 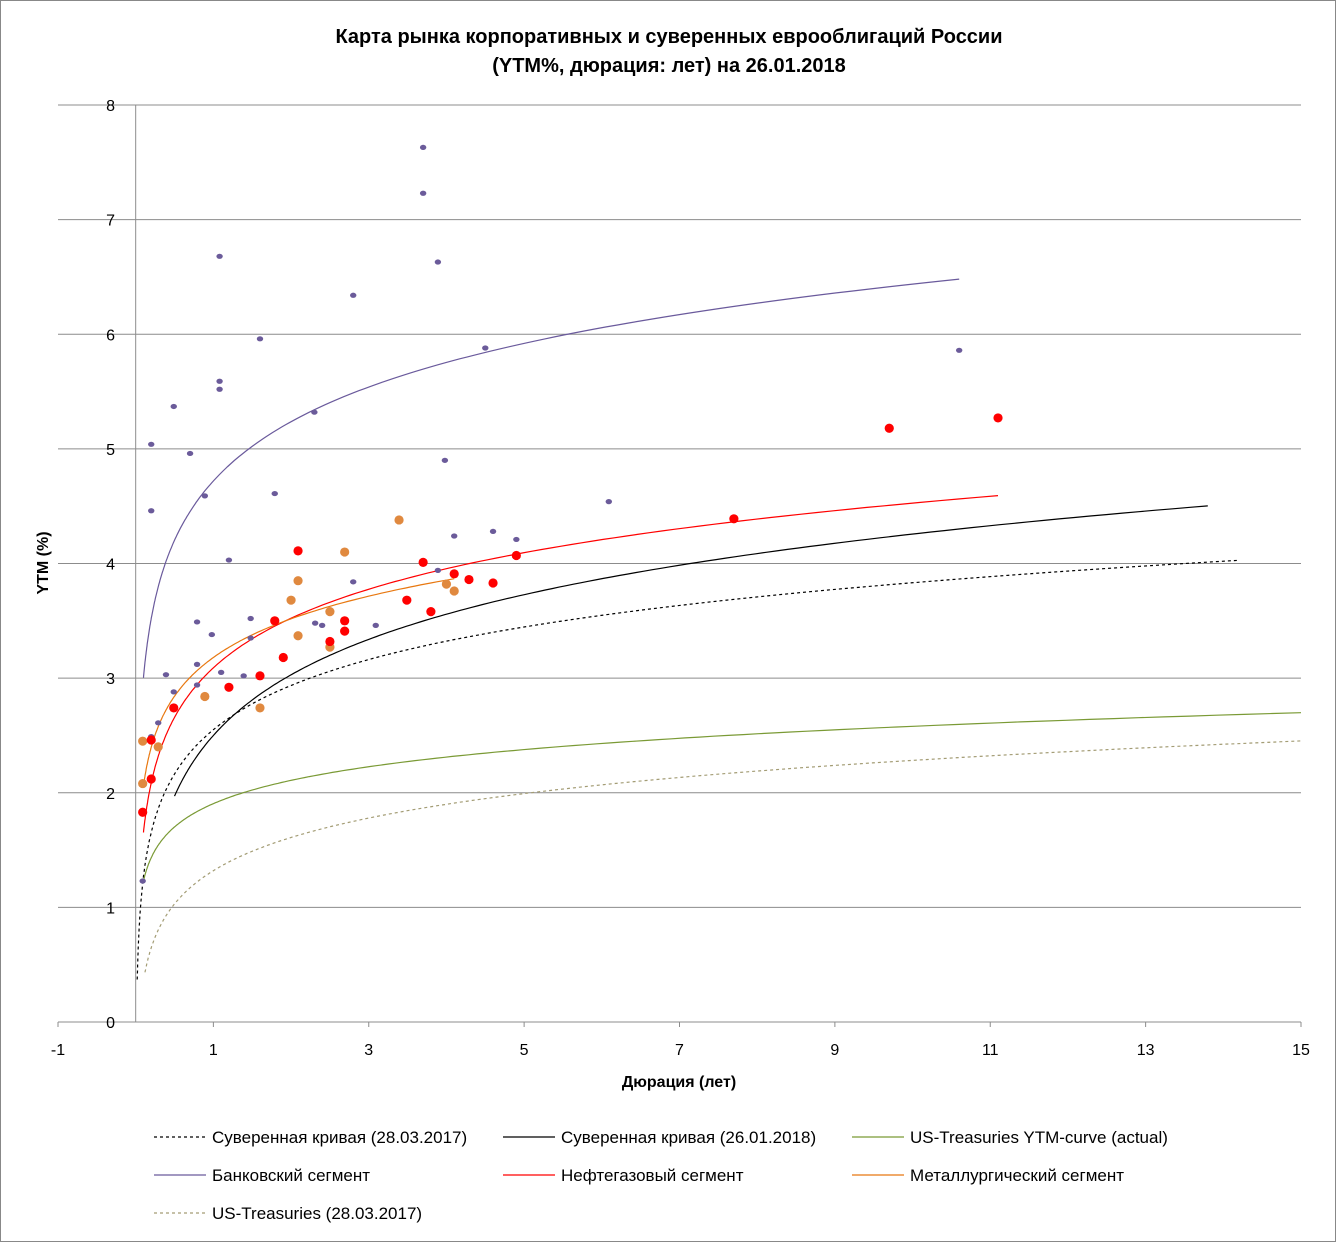 What do you see at coordinates (722, 797) in the screenshot?
I see `curve-us-treasuries-ytm-curve-(actual)` at bounding box center [722, 797].